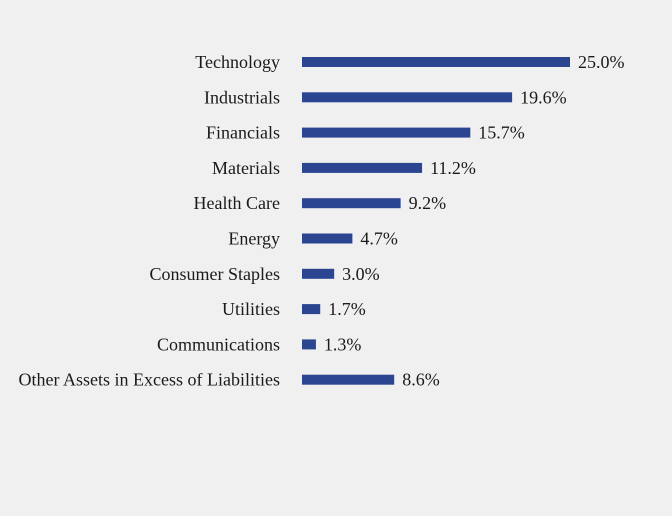  What do you see at coordinates (347, 309) in the screenshot?
I see `value-label: 1.7%` at bounding box center [347, 309].